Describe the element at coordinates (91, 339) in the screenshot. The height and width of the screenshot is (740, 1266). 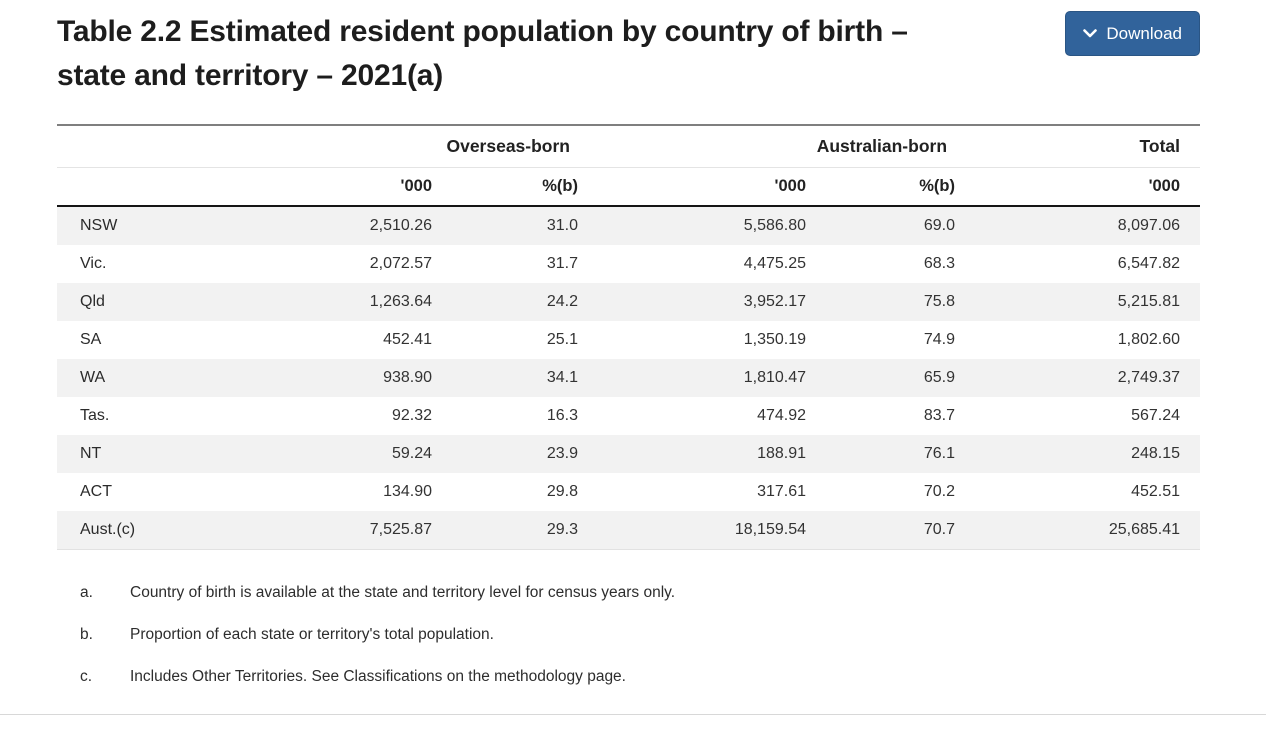
I see `row-label: SA` at that location.